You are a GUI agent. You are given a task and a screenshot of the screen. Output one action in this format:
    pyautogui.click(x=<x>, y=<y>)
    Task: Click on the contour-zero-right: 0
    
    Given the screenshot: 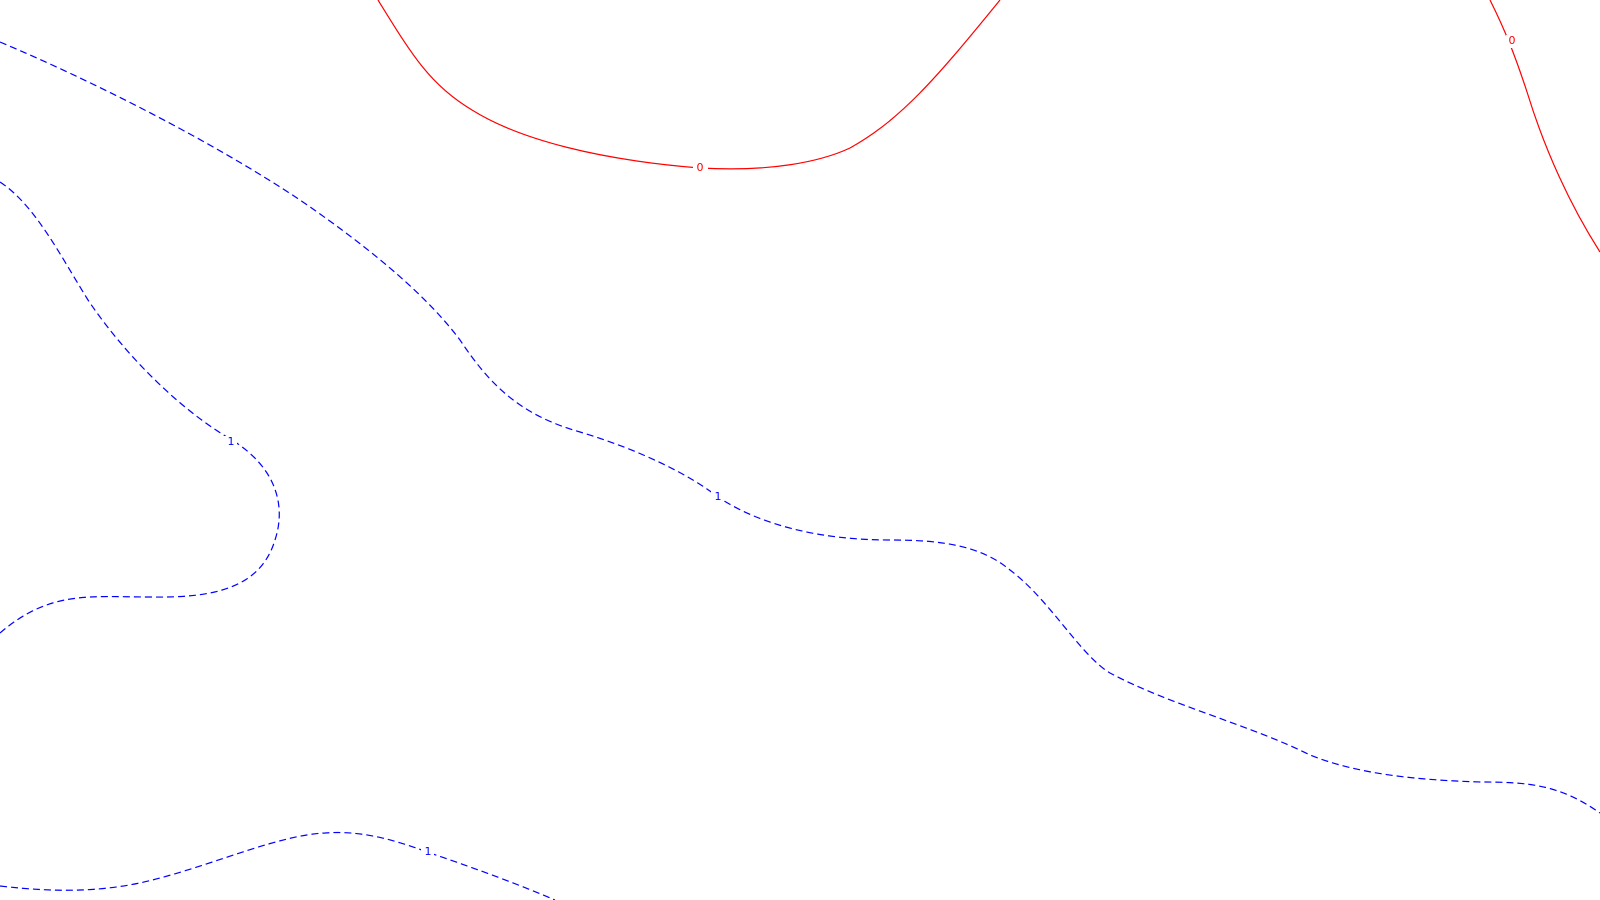 What is the action you would take?
    pyautogui.click(x=1544, y=126)
    